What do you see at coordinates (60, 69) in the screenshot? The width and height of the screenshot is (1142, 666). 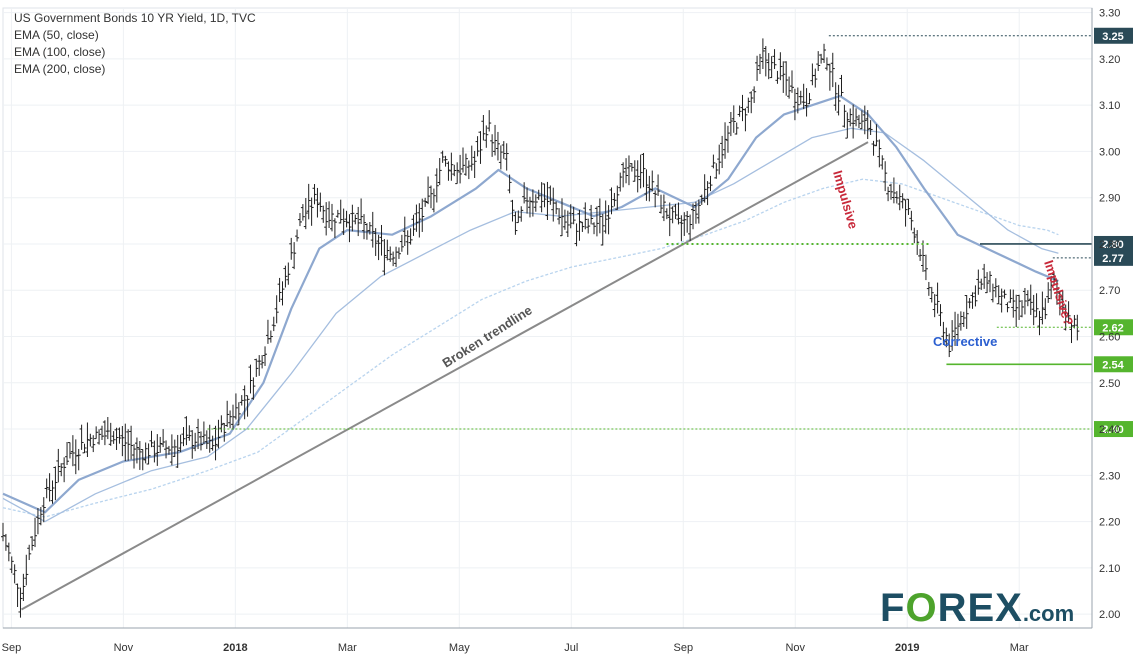 I see `legend-ema200: EMA (200, close)` at bounding box center [60, 69].